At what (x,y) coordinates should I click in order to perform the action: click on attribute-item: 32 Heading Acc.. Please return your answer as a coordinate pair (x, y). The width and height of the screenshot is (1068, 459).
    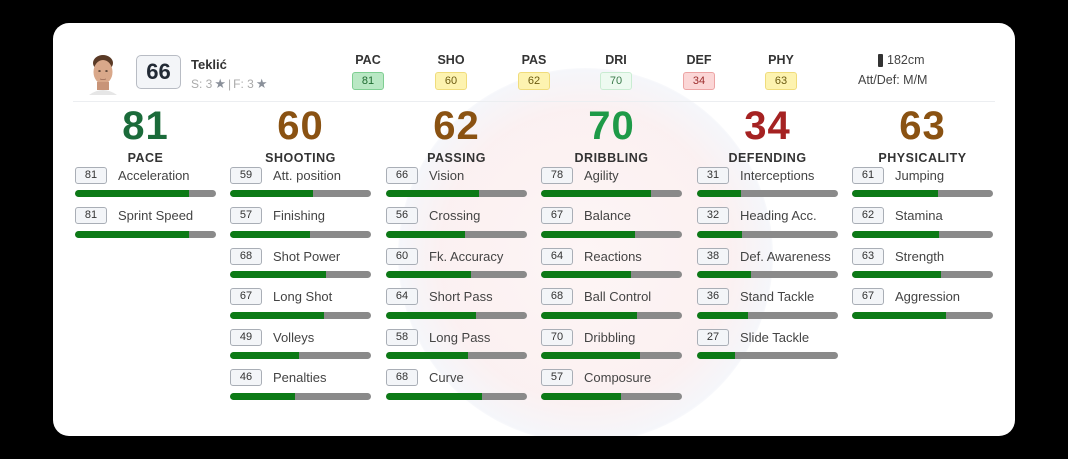
    Looking at the image, I should click on (767, 226).